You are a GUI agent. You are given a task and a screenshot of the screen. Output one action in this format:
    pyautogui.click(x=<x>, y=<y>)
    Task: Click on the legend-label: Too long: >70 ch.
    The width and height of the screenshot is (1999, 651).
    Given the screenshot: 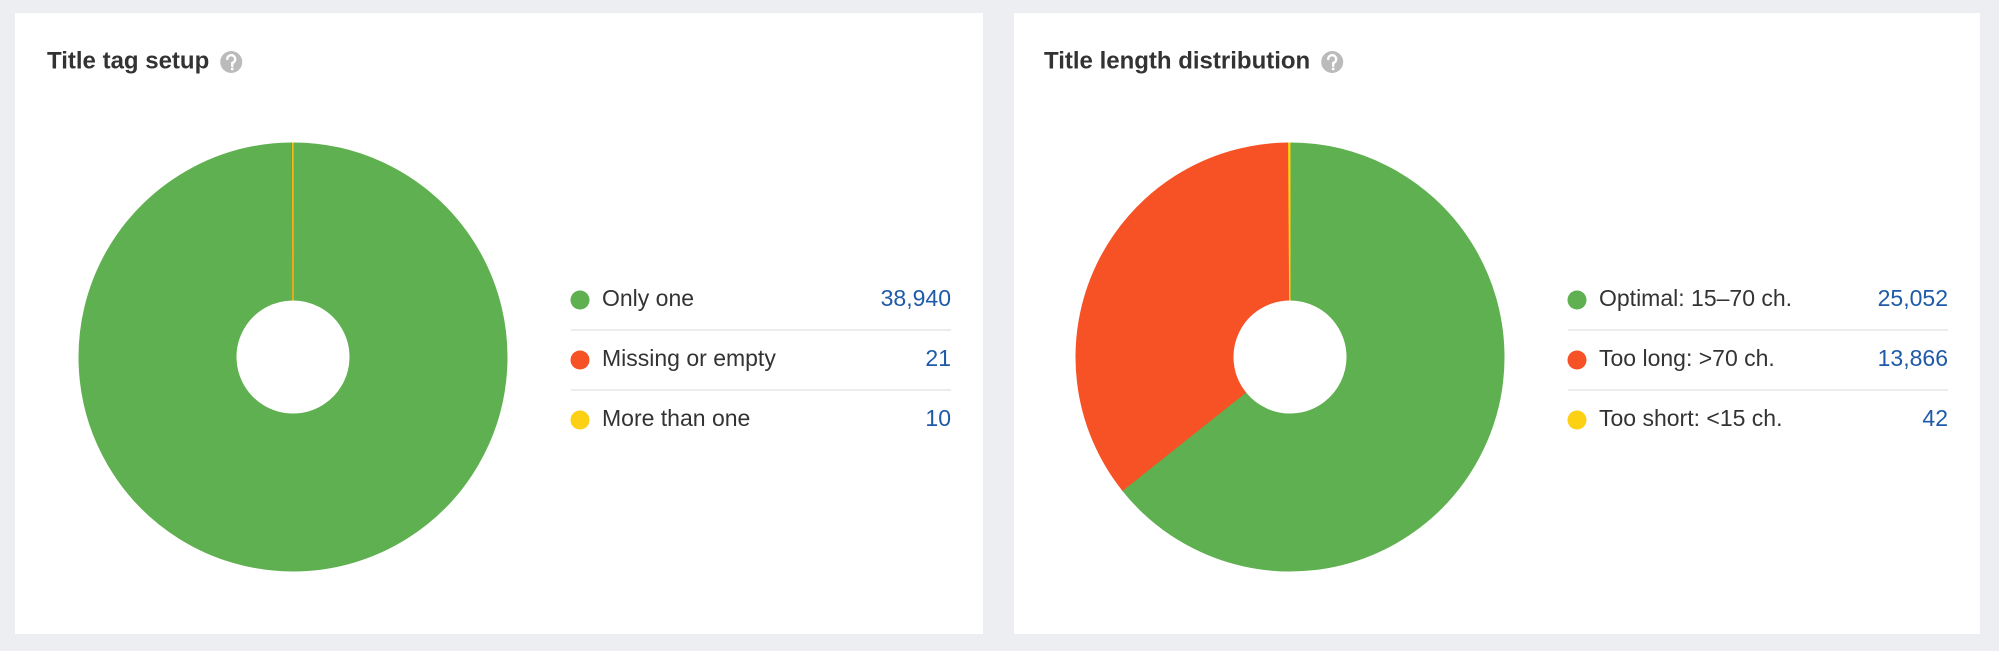 What is the action you would take?
    pyautogui.click(x=1687, y=358)
    